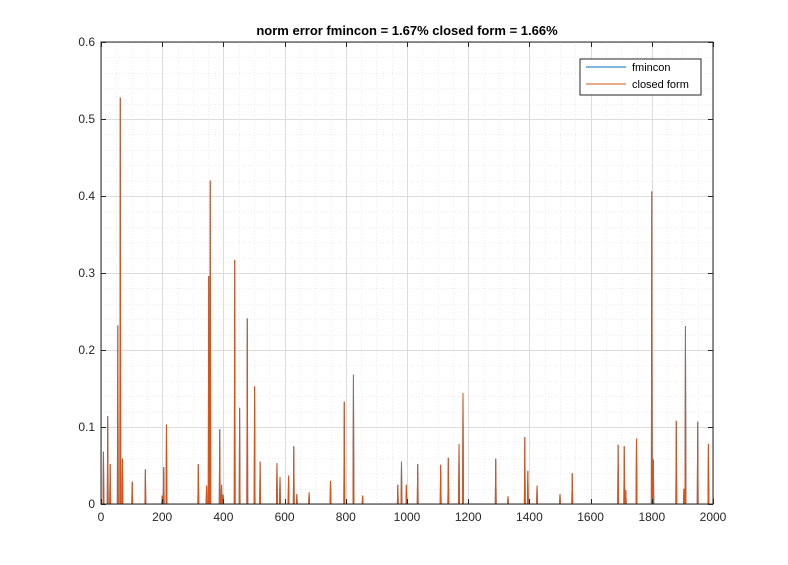  Describe the element at coordinates (651, 517) in the screenshot. I see `x-tick-label: 1800` at that location.